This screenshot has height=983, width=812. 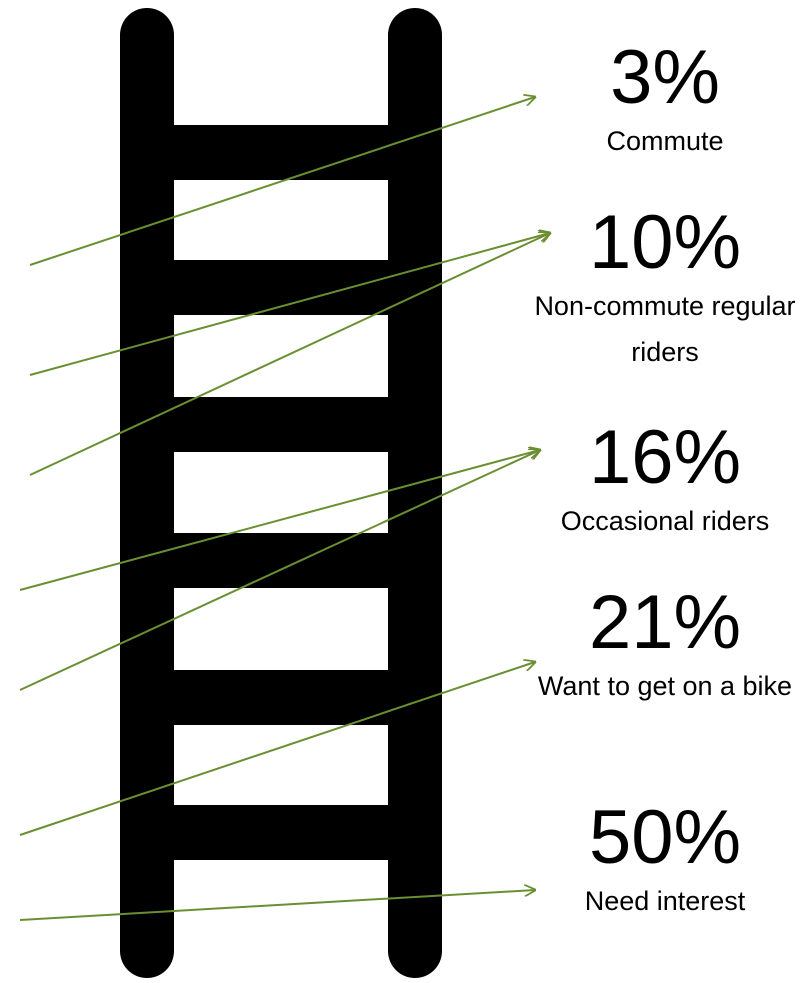 What do you see at coordinates (665, 77) in the screenshot?
I see `percentage: 3%` at bounding box center [665, 77].